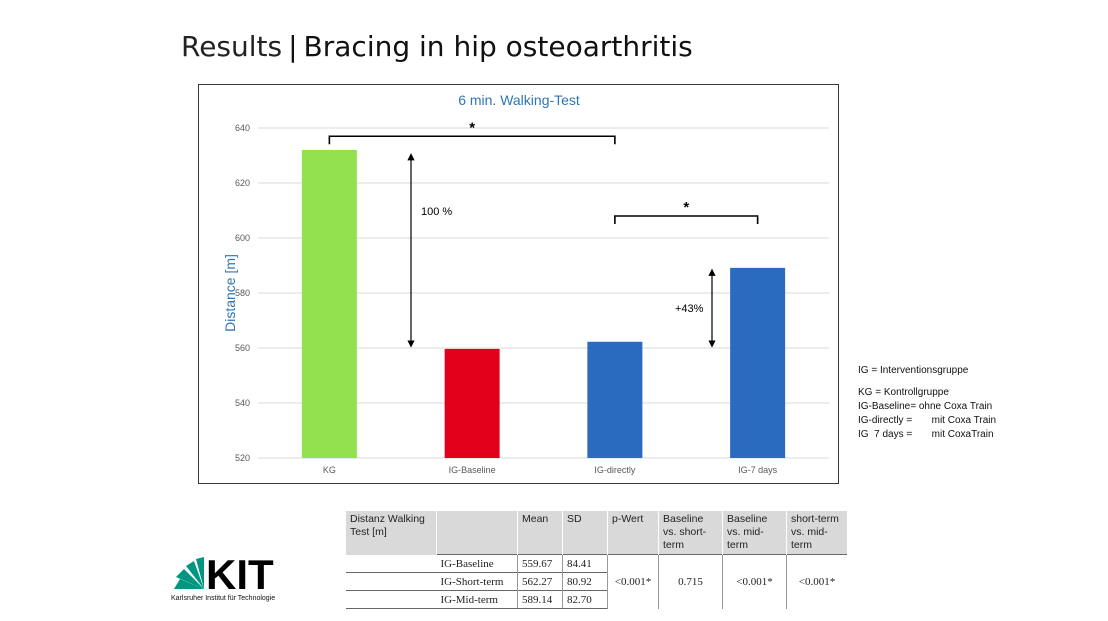  What do you see at coordinates (926, 434) in the screenshot?
I see `legend-line-7days: IG 7 days = mit CoxaTrain` at bounding box center [926, 434].